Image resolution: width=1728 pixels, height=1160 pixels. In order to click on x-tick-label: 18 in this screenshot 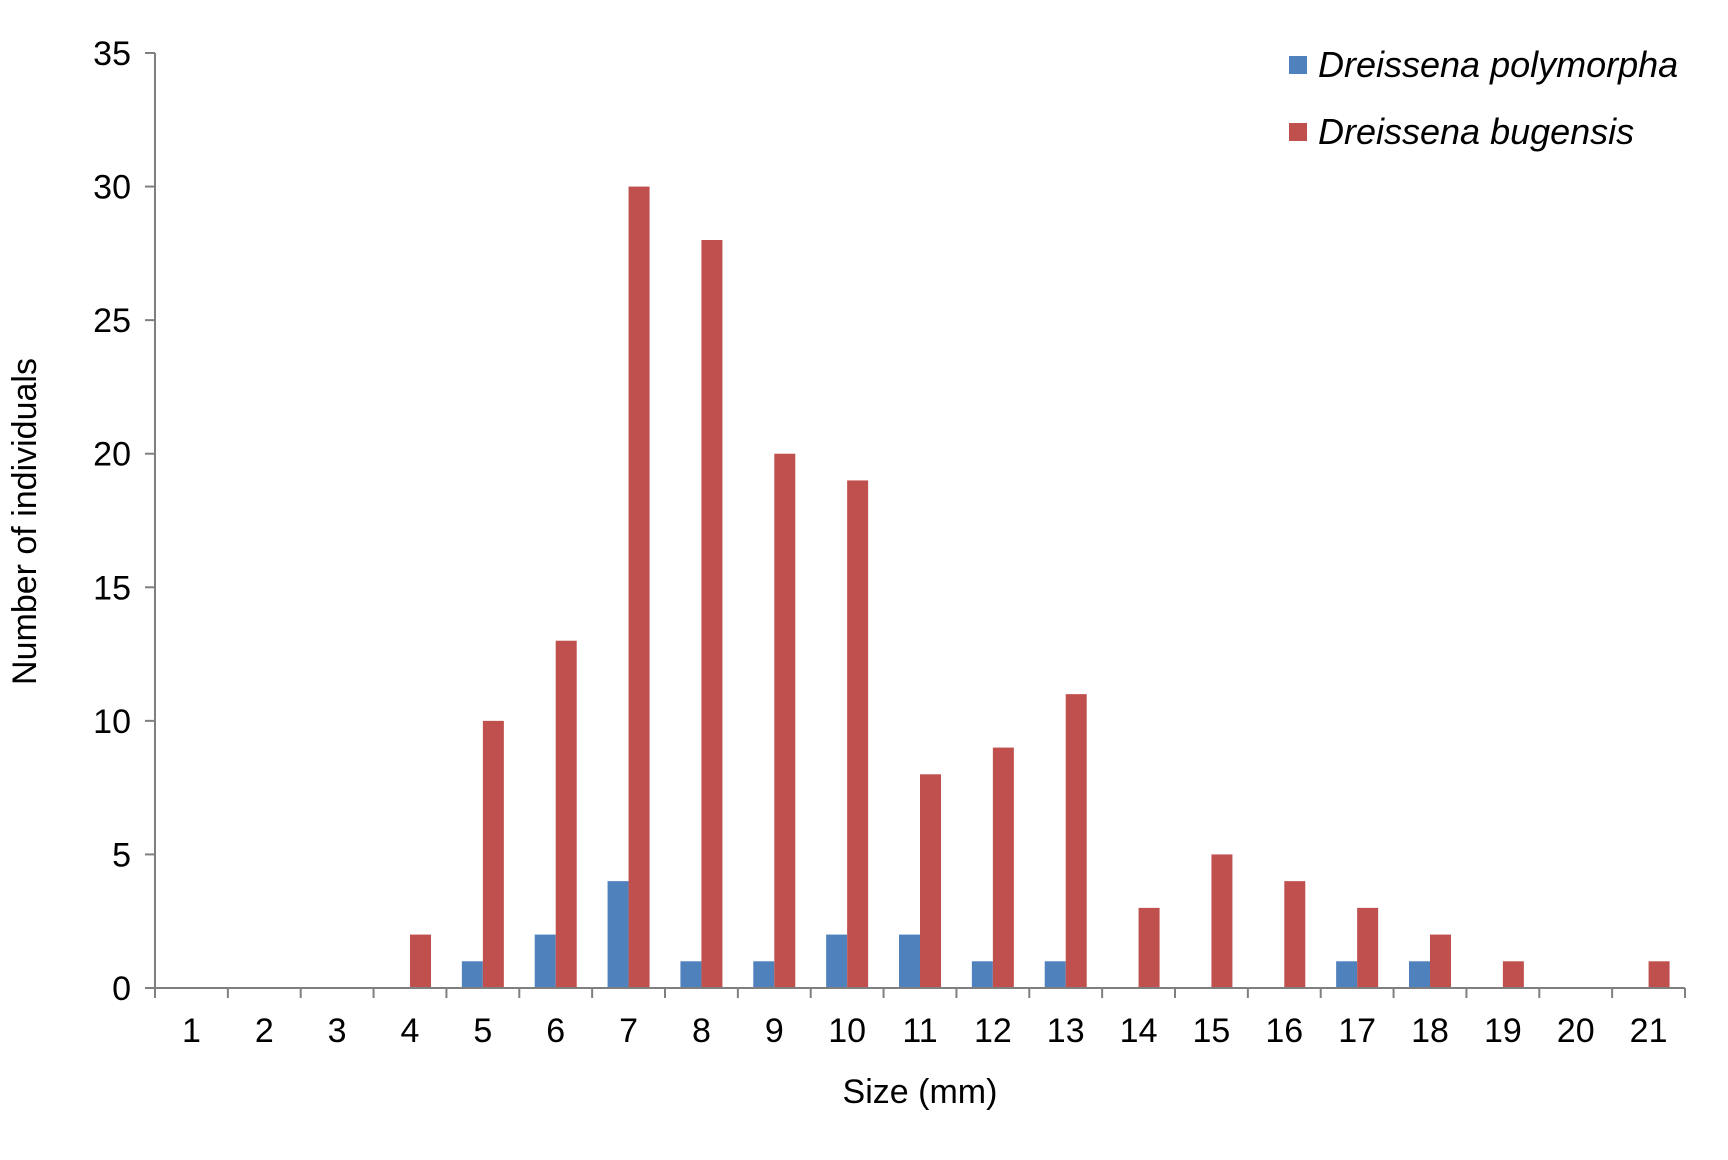, I will do `click(1430, 1031)`.